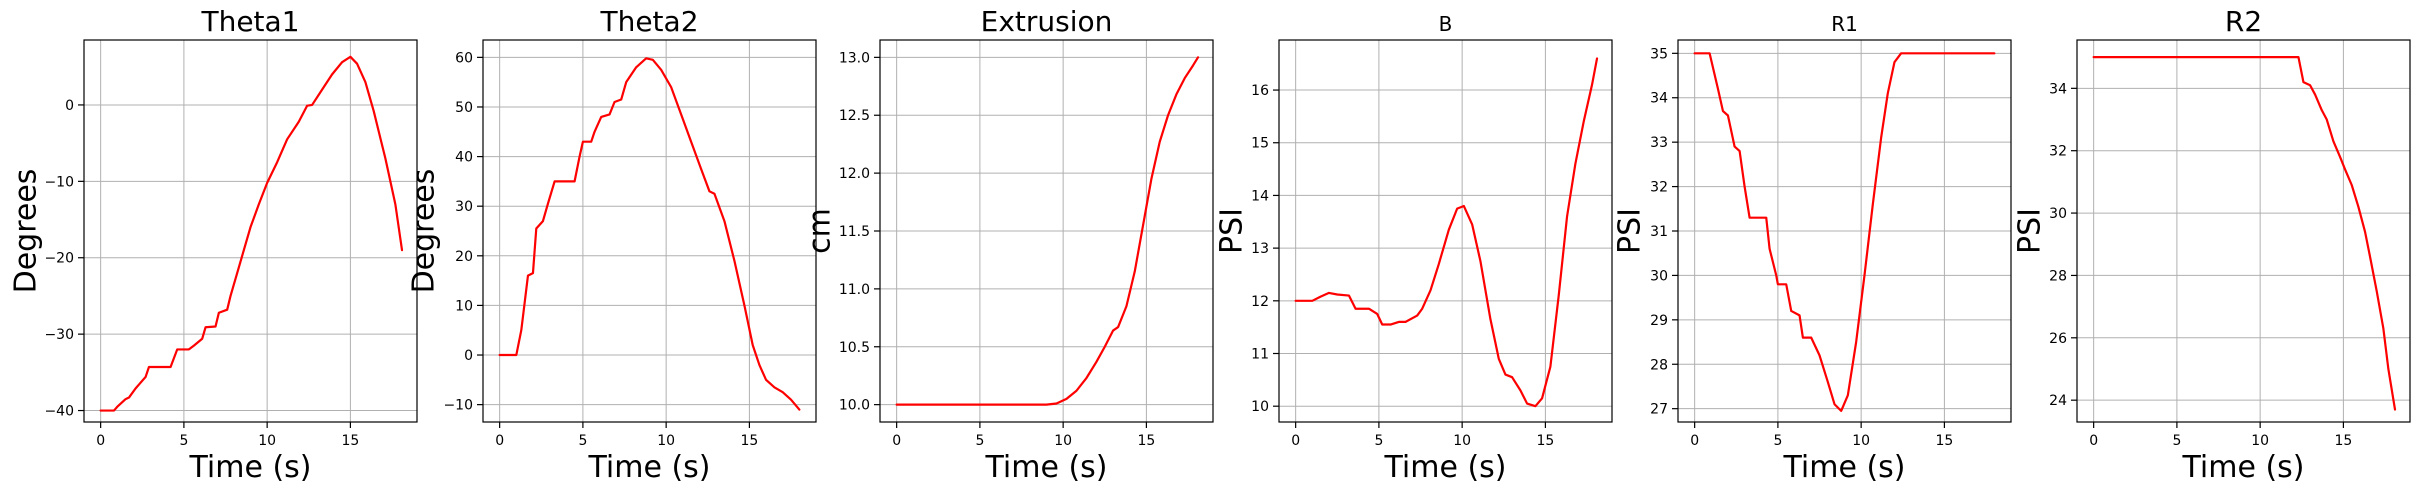 The width and height of the screenshot is (2417, 492). I want to click on chart-title: Theta2, so click(648, 21).